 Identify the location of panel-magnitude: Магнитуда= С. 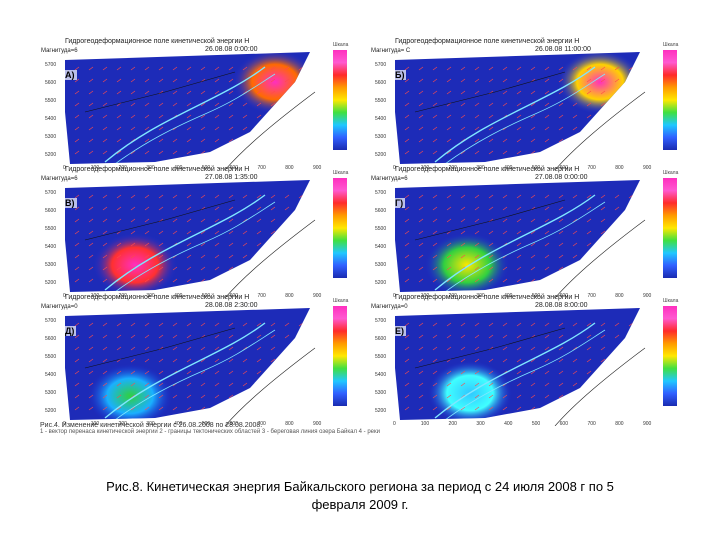
(391, 51).